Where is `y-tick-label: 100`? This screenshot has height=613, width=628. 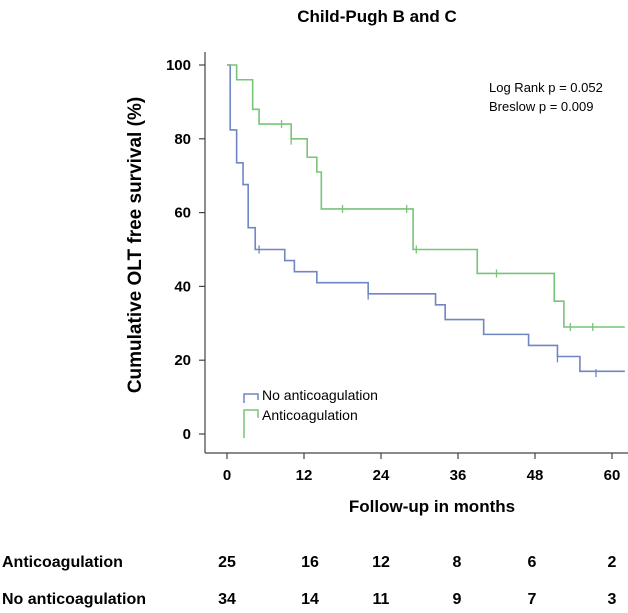 y-tick-label: 100 is located at coordinates (178, 65).